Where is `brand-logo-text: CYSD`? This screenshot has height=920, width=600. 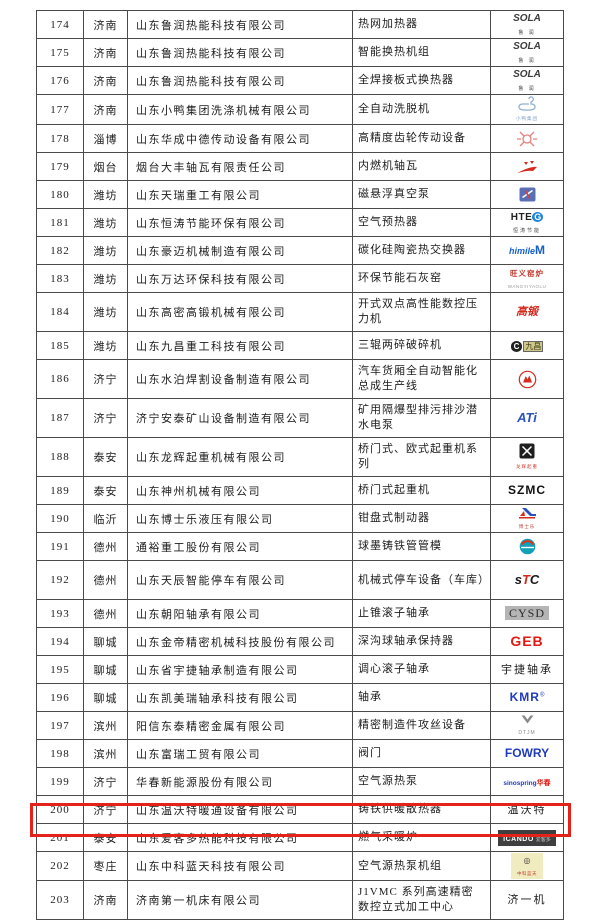
brand-logo-text: CYSD is located at coordinates (526, 613).